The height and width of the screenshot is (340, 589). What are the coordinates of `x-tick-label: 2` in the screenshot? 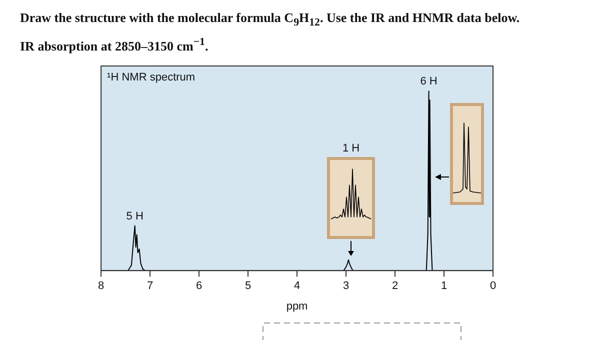 It's located at (395, 286).